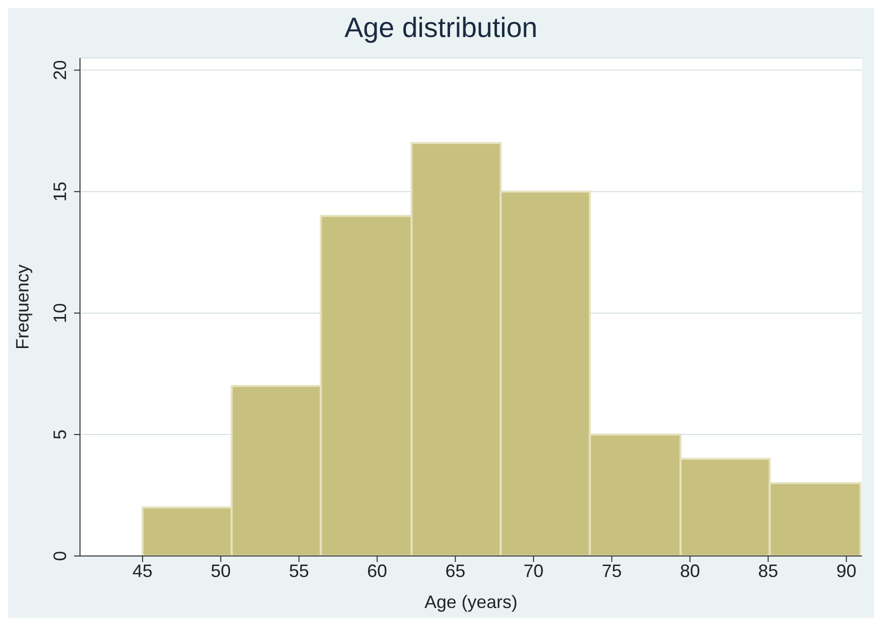 This screenshot has width=882, height=637. Describe the element at coordinates (60, 556) in the screenshot. I see `y-tick-label: 0` at that location.